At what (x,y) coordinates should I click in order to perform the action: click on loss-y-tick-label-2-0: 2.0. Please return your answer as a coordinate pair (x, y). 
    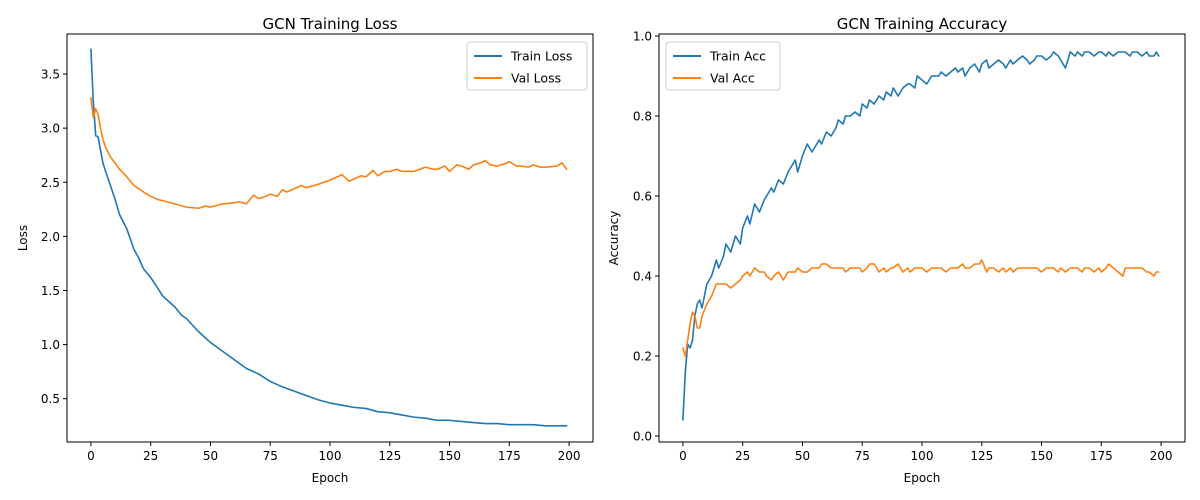
    Looking at the image, I should click on (50, 237).